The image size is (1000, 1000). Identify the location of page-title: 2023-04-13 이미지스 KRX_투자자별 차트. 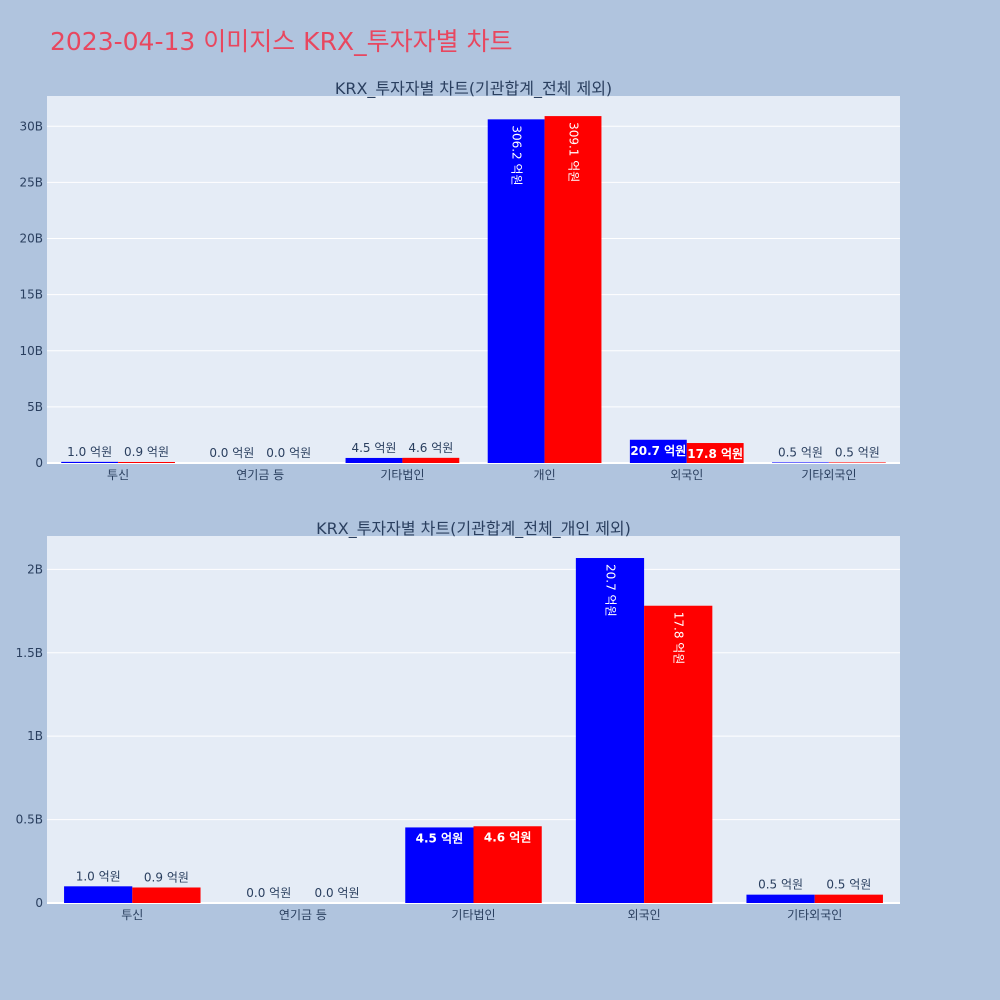
(281, 41).